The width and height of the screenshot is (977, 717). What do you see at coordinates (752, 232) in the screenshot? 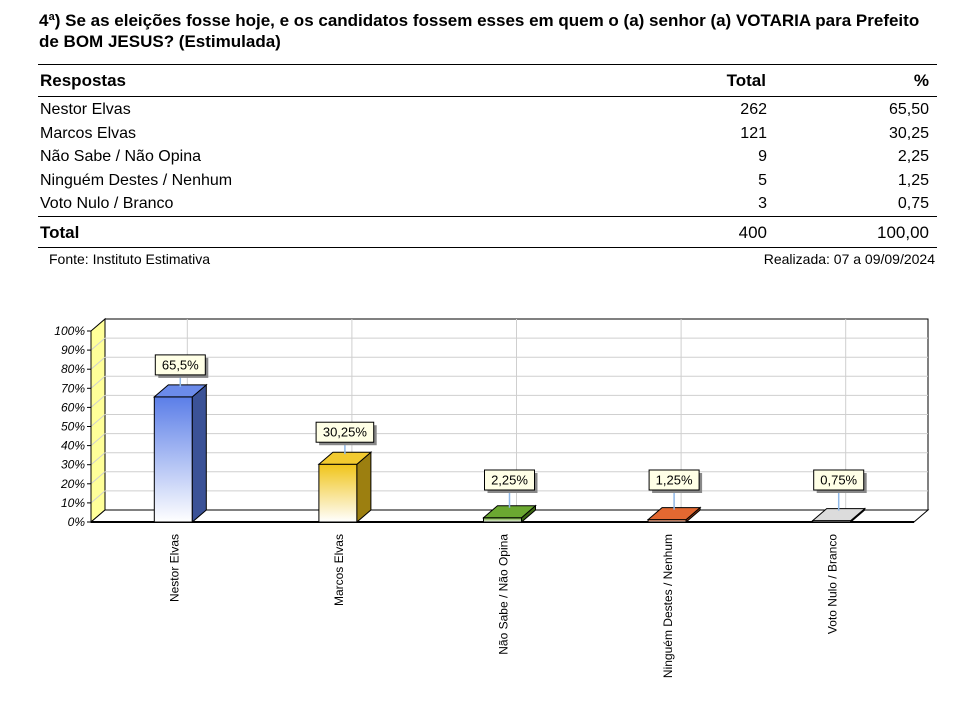
I see `total-count: 400` at bounding box center [752, 232].